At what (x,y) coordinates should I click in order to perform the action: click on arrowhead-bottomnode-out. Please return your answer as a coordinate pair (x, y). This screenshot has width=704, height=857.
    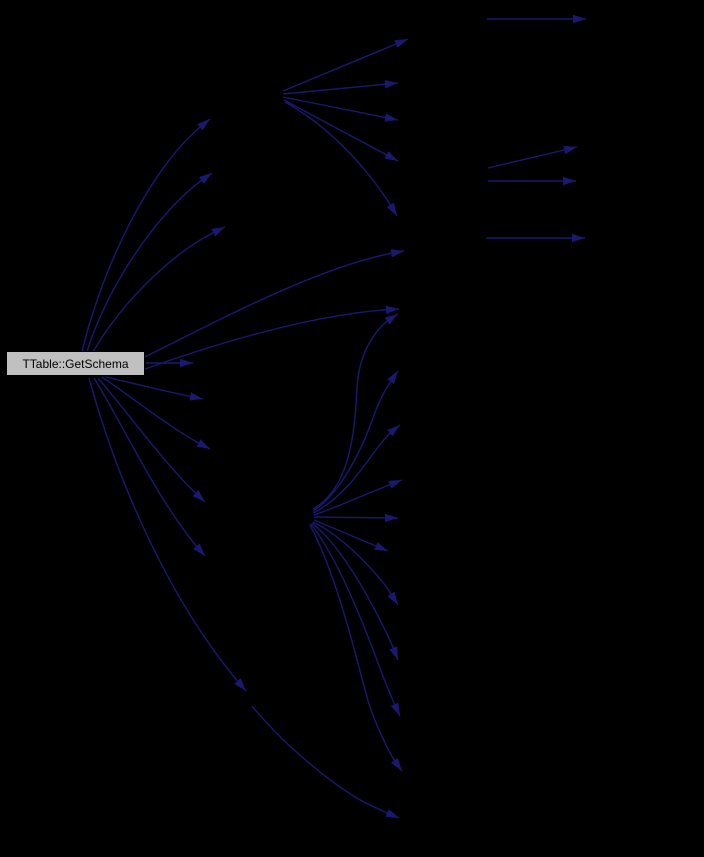
    Looking at the image, I should click on (392, 813).